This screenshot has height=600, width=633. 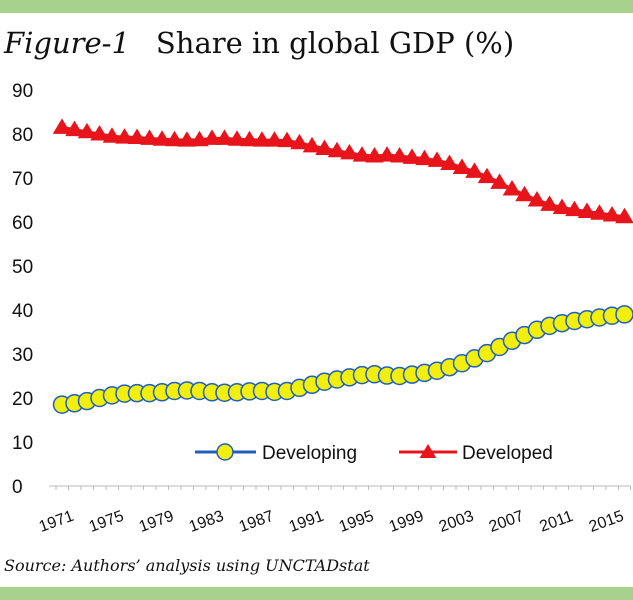 What do you see at coordinates (156, 522) in the screenshot?
I see `x-tick-label: 1979` at bounding box center [156, 522].